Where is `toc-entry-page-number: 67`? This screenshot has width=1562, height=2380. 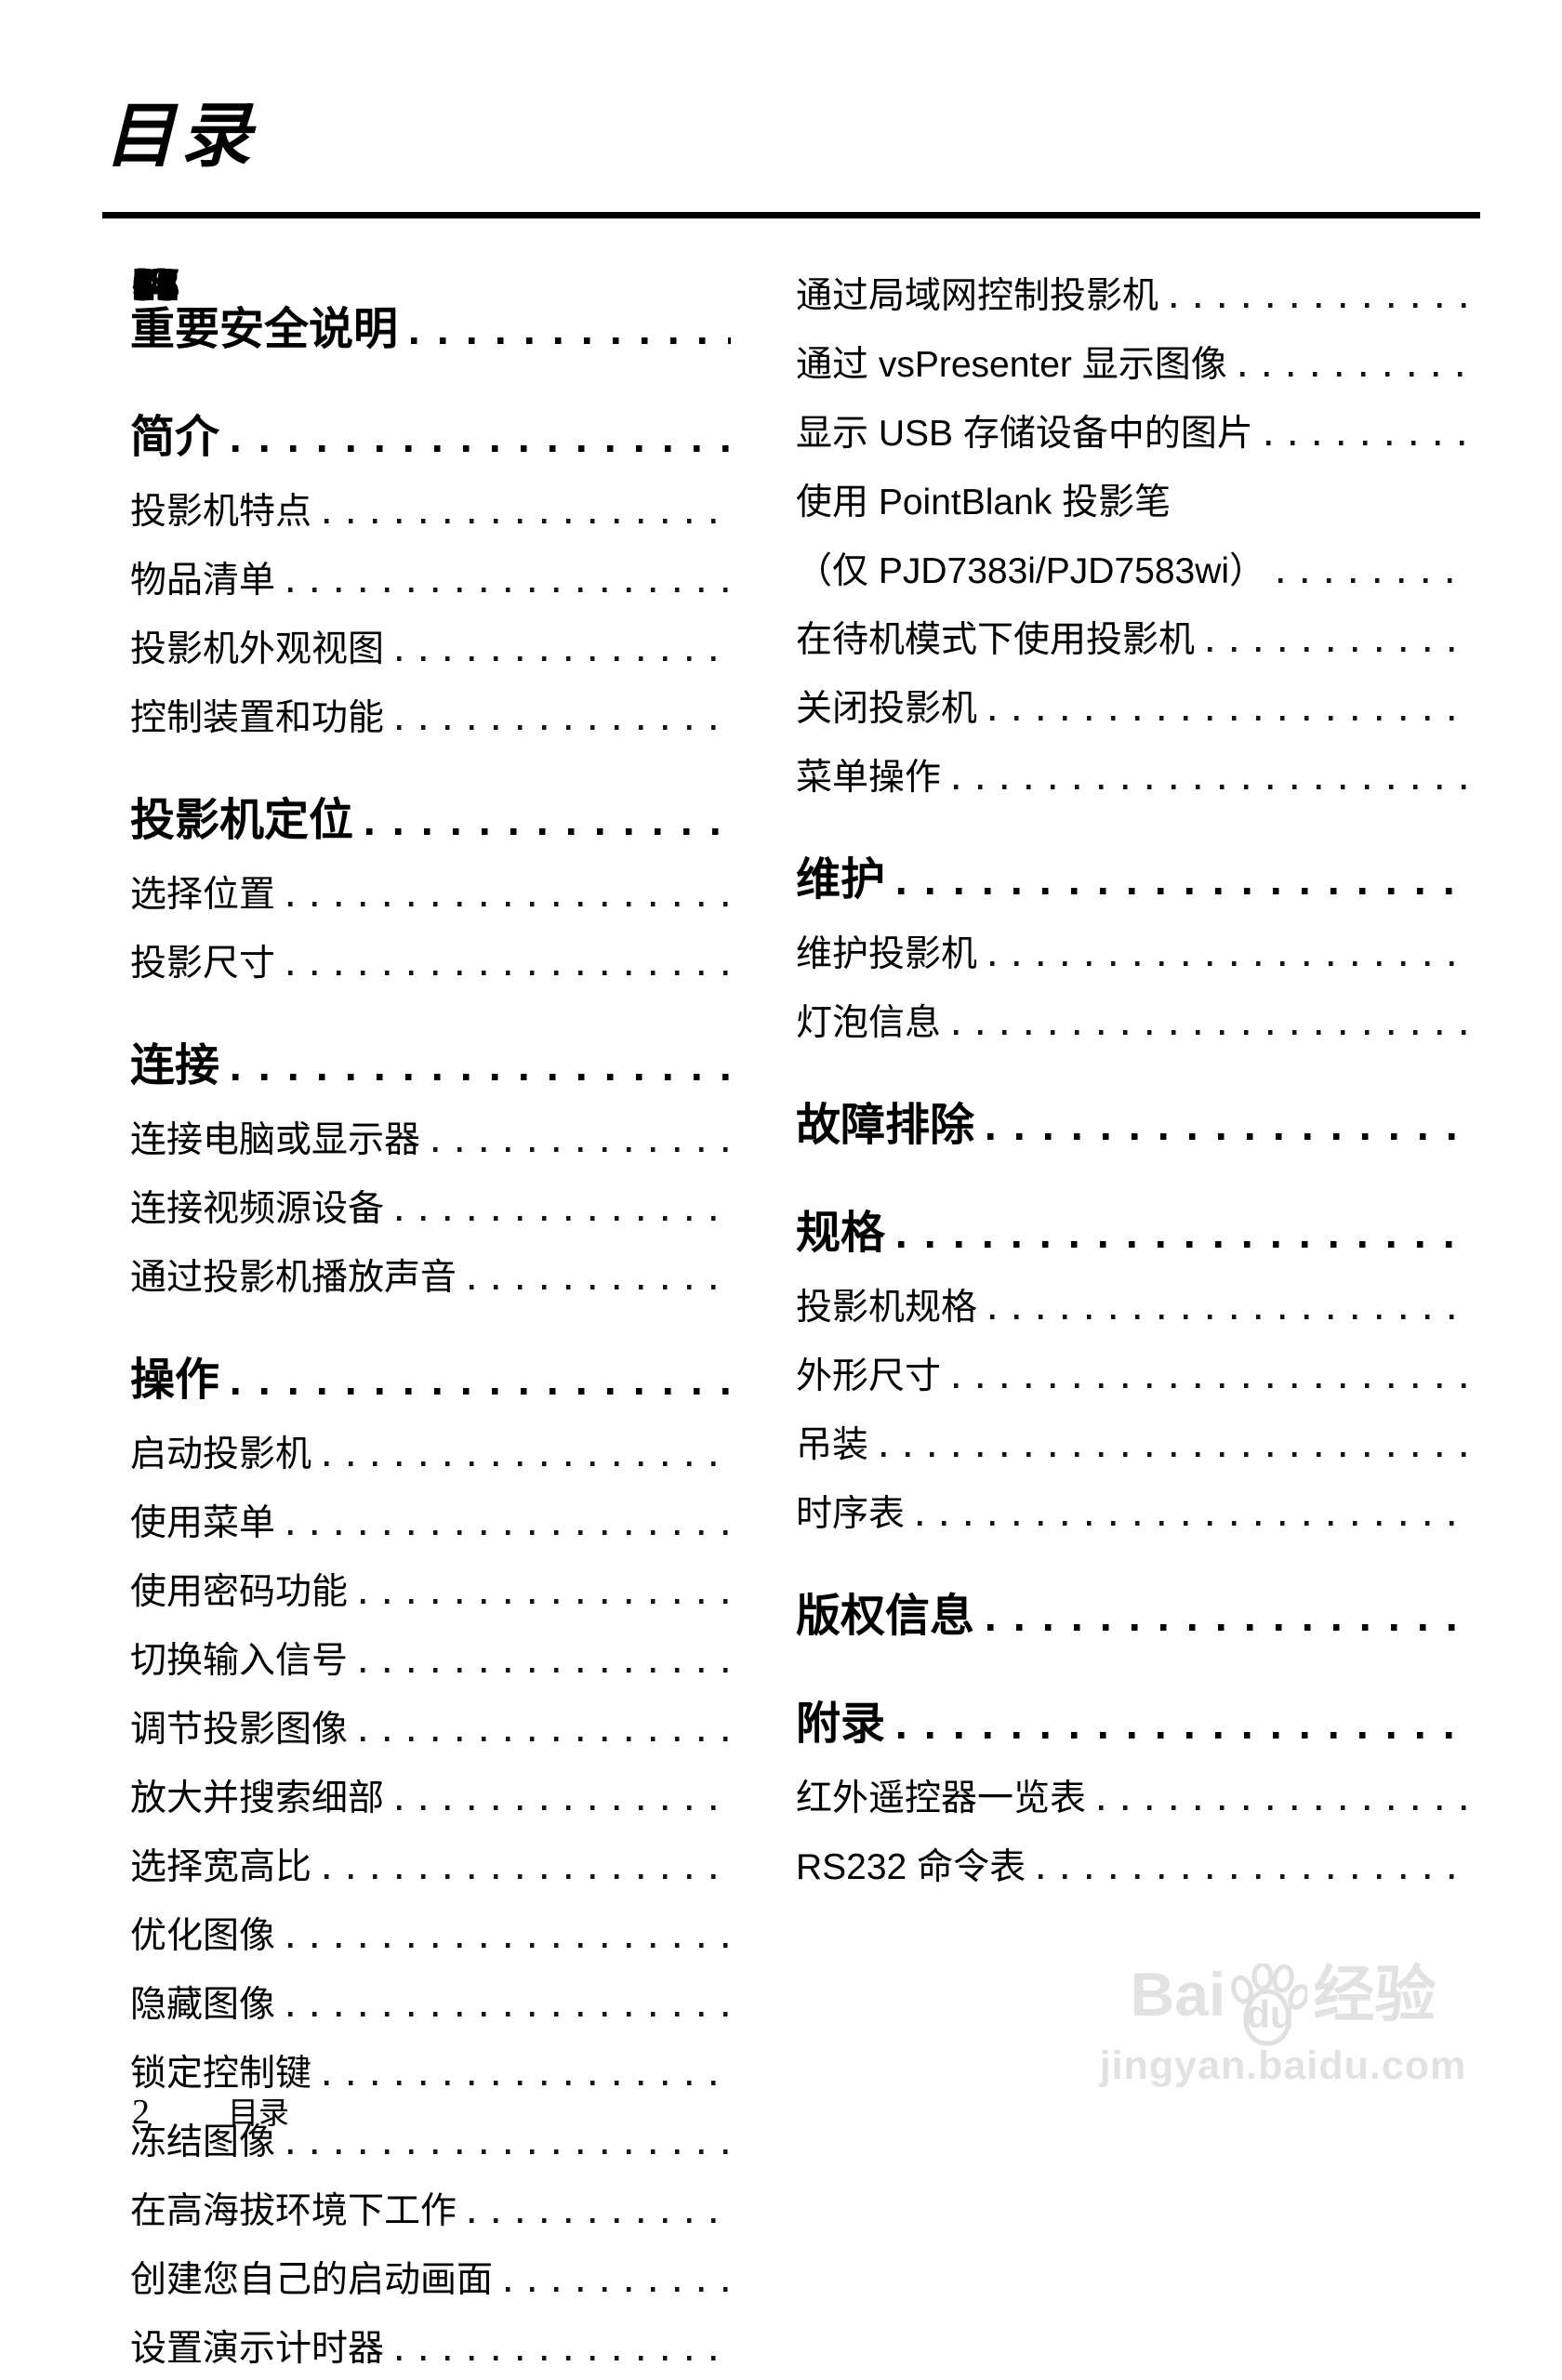
toc-entry-page-number: 67 is located at coordinates (151, 280).